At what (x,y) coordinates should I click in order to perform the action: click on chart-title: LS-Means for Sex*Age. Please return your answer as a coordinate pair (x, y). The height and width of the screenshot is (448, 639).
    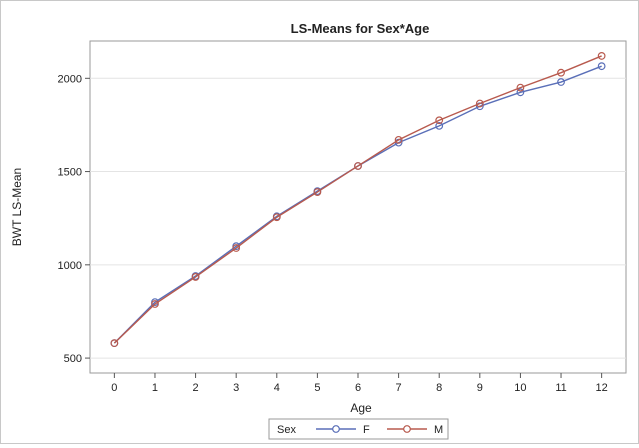
    Looking at the image, I should click on (360, 28).